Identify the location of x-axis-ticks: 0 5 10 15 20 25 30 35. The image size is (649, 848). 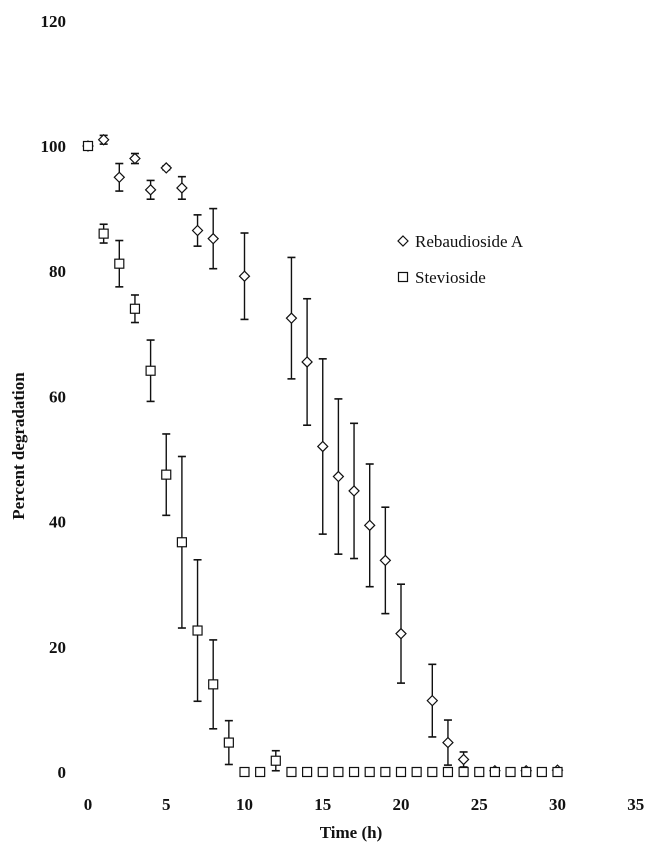
(364, 804).